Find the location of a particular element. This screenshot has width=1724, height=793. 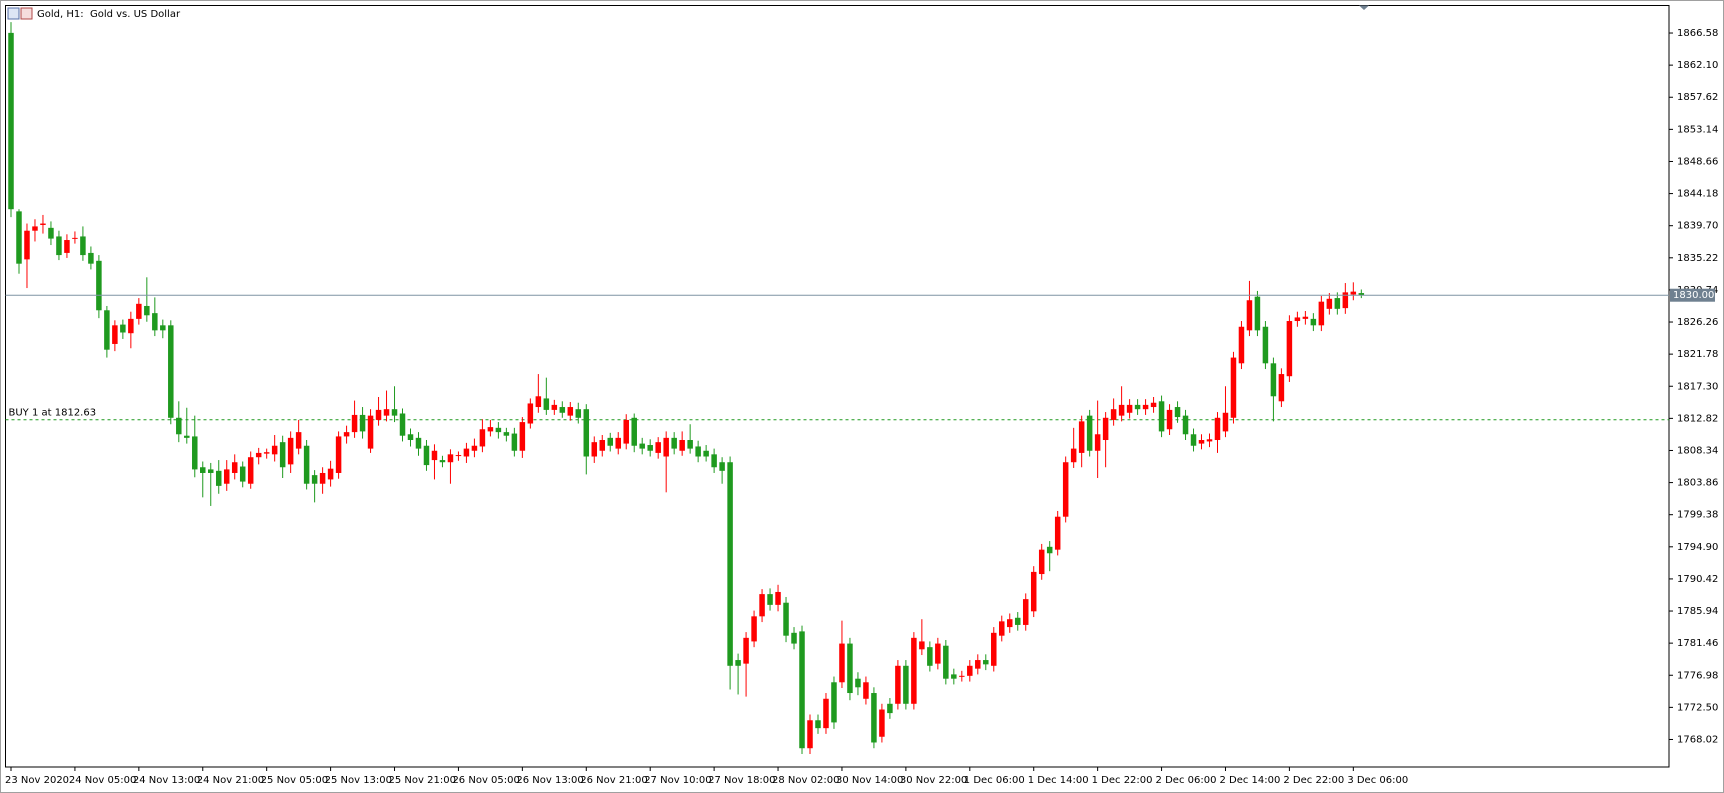

chart-title: Gold, H1: Gold vs. US Dollar is located at coordinates (109, 14).